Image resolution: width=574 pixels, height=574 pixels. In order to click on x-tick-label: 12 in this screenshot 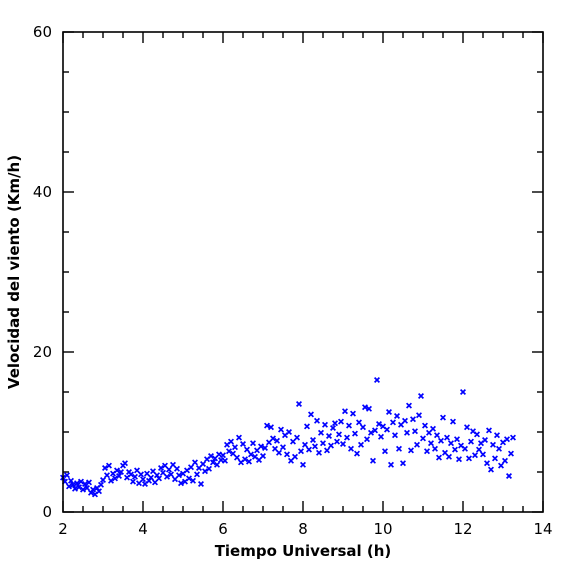, I will do `click(462, 529)`.